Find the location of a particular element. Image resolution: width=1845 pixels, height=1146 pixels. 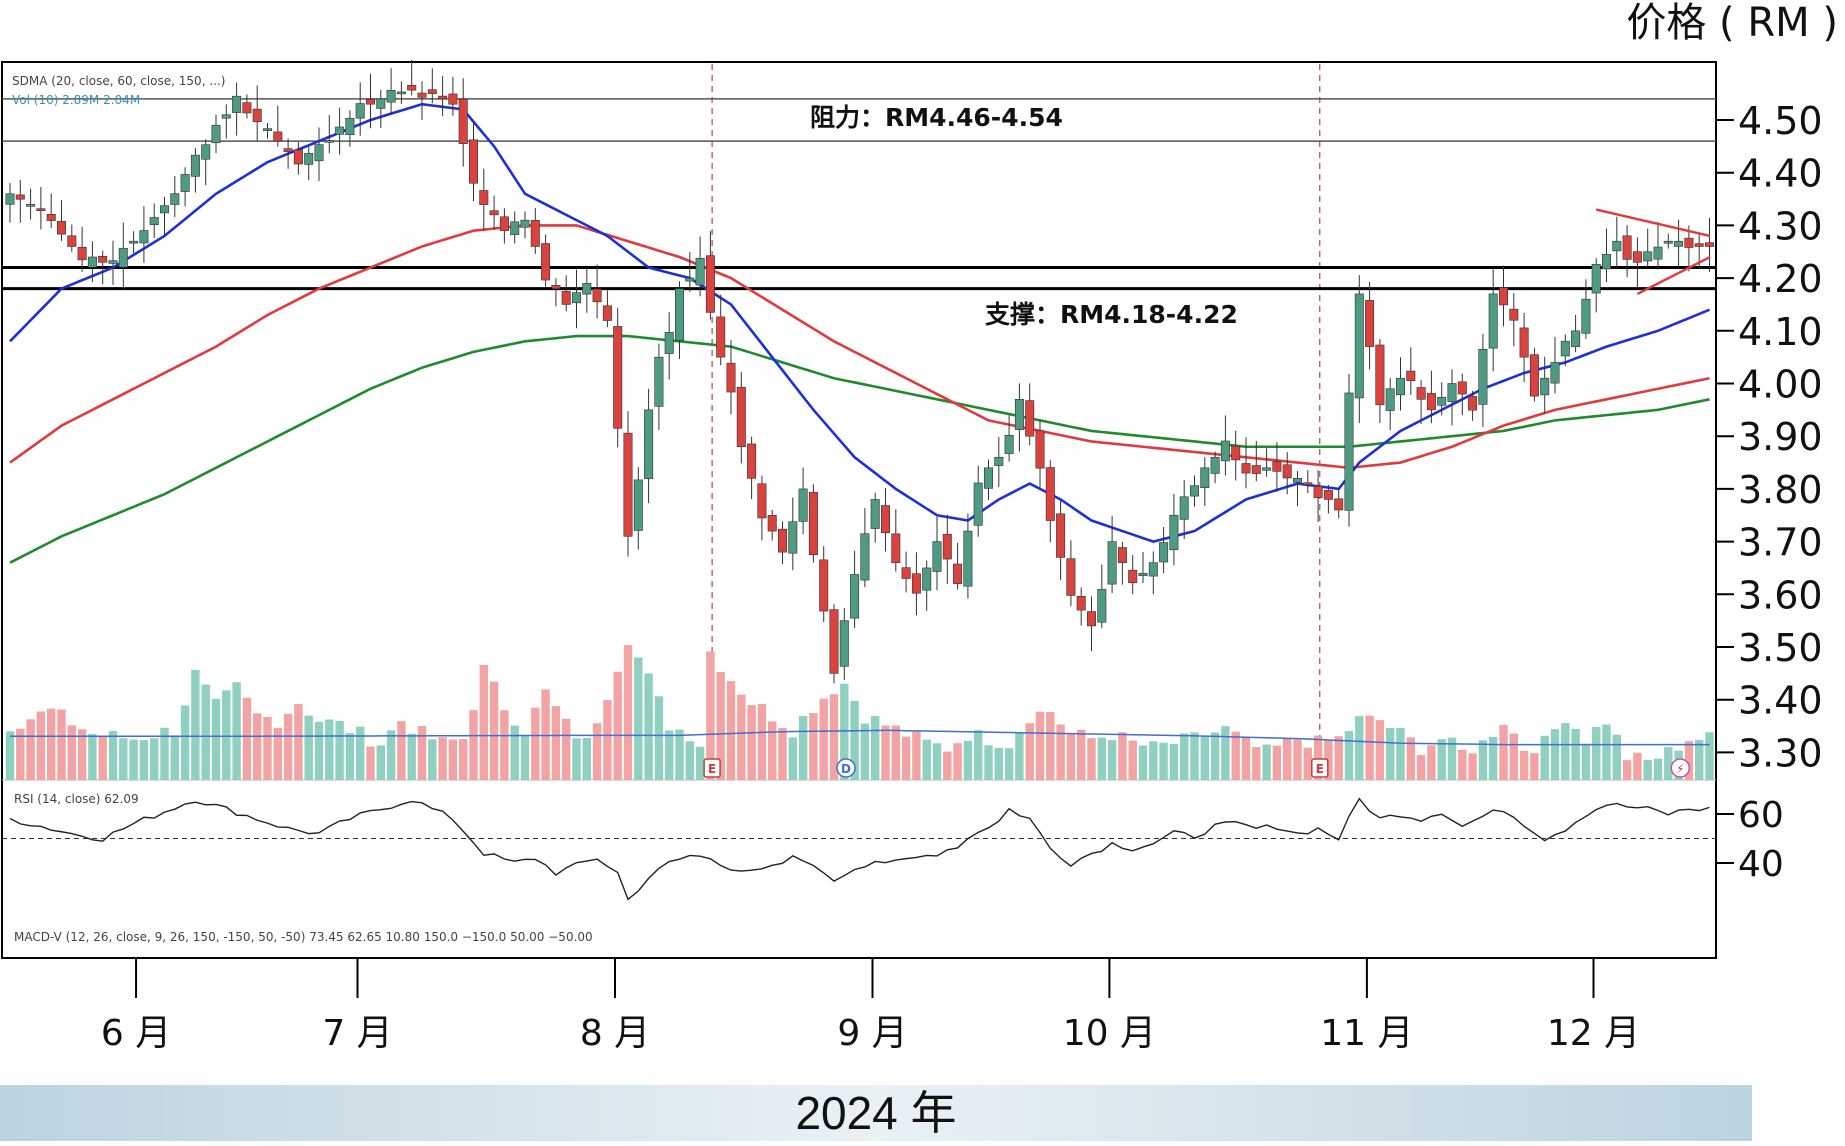

y-tick-label: 4.00 is located at coordinates (1780, 385).